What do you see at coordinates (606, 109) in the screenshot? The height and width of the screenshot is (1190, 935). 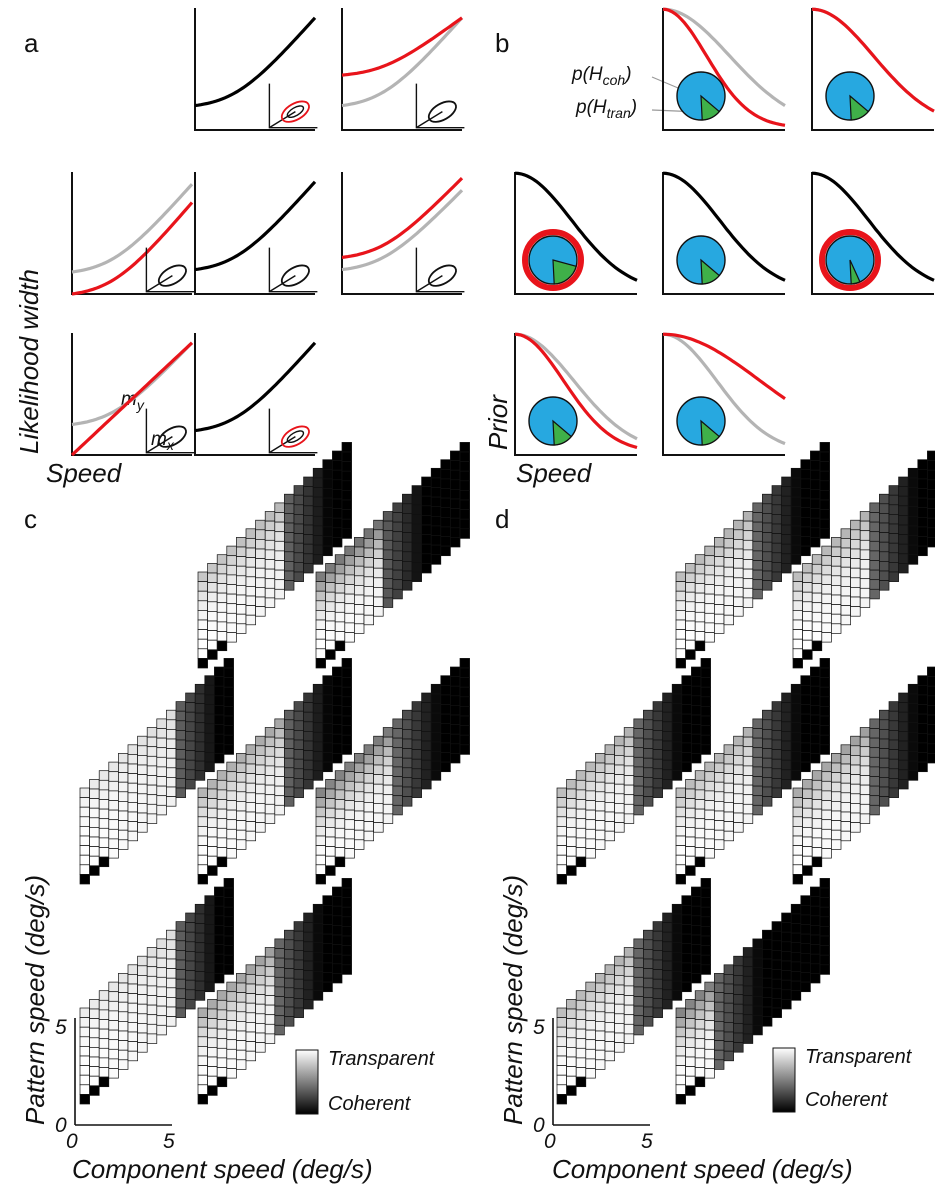 I see `pie-label-tran: p(Htran)` at bounding box center [606, 109].